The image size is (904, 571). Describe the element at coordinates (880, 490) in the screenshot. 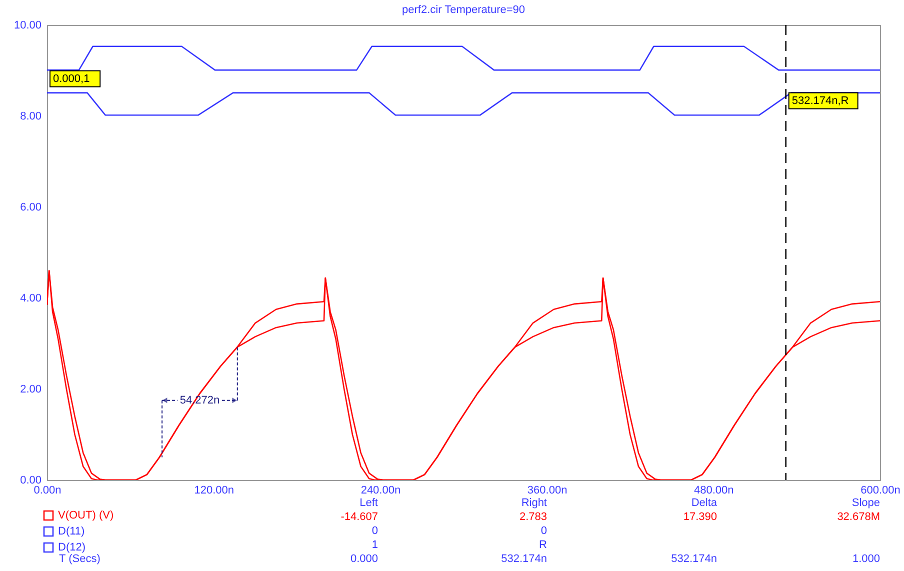

I see `x-tick-label: 600.00n` at that location.